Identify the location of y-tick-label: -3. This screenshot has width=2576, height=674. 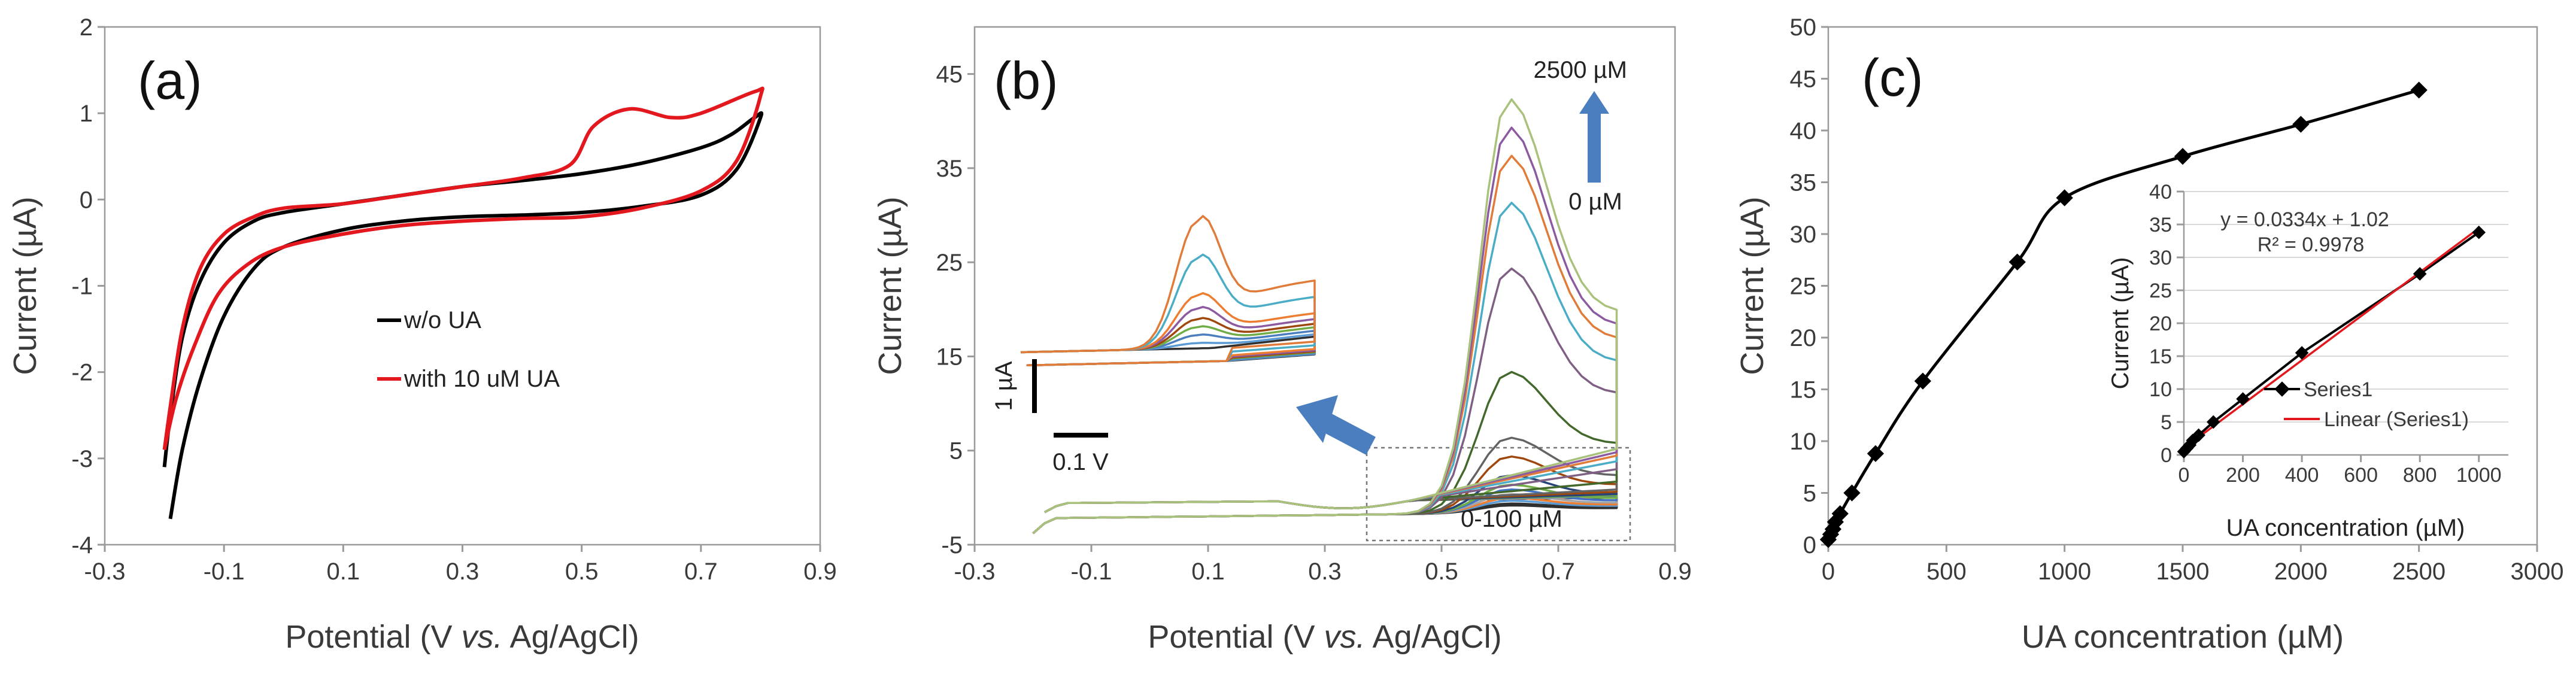
(82, 459).